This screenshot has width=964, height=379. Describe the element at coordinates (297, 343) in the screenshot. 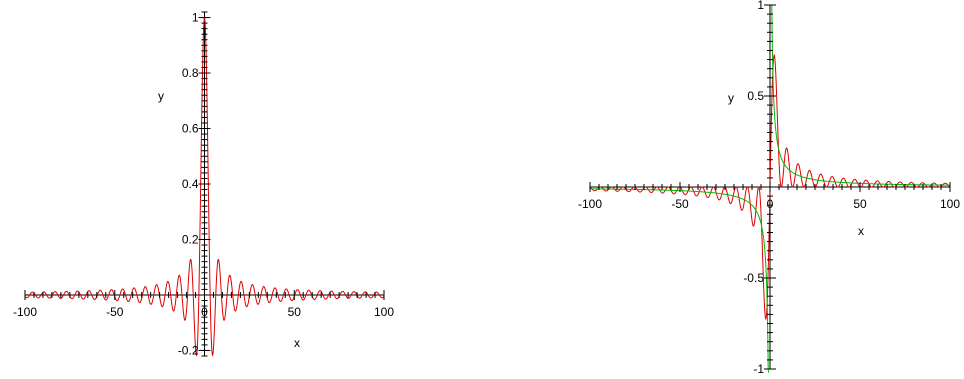

I see `chart-sinc-xlabel: x` at that location.